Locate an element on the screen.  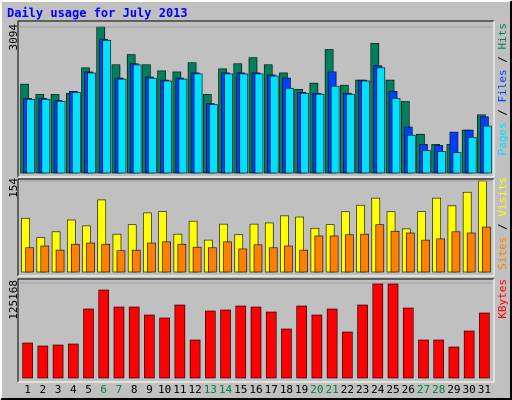
x-tick-label: 11 is located at coordinates (179, 389).